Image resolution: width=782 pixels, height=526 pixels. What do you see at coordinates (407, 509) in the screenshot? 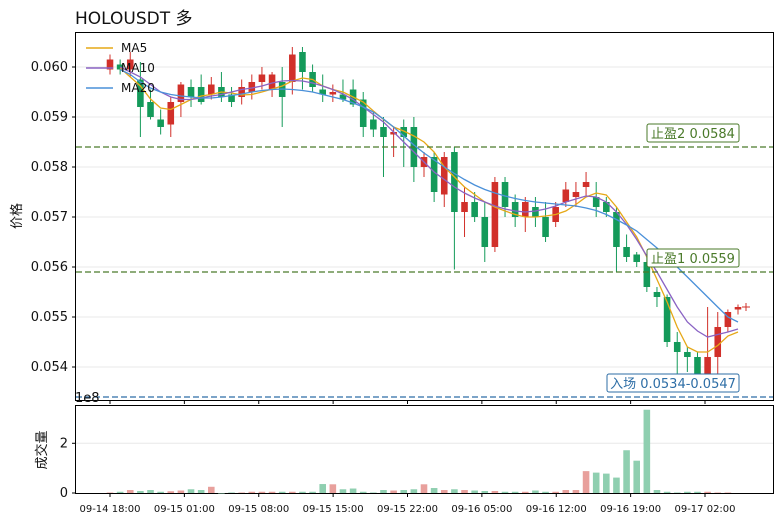
I see `x-tick-label: 09-15 22:00` at bounding box center [407, 509].